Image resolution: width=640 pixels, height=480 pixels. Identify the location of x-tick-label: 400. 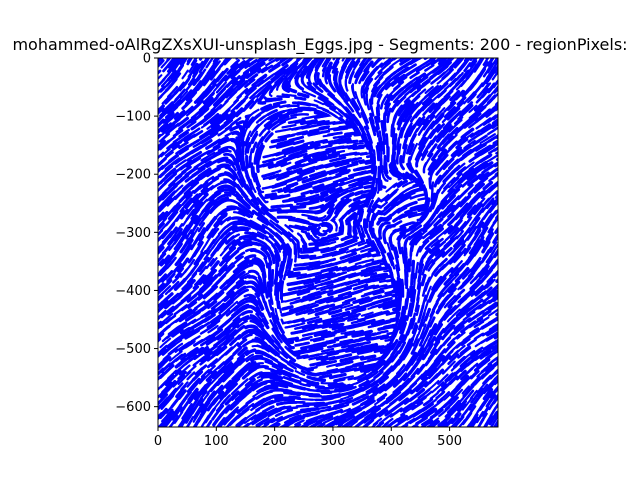
(391, 441).